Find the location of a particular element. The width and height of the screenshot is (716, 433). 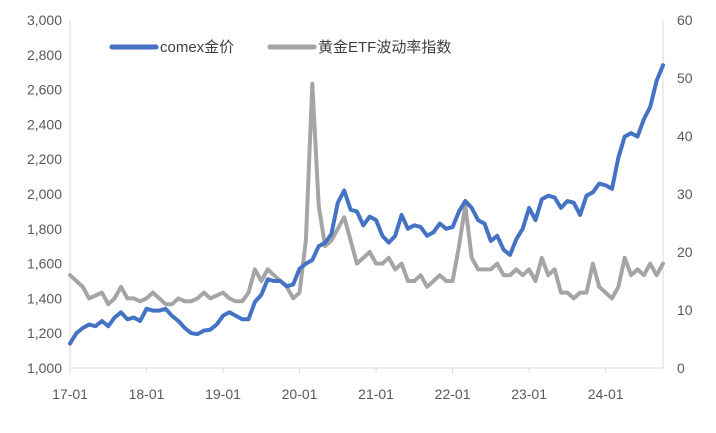

x-tick-label: 24-01 is located at coordinates (606, 394).